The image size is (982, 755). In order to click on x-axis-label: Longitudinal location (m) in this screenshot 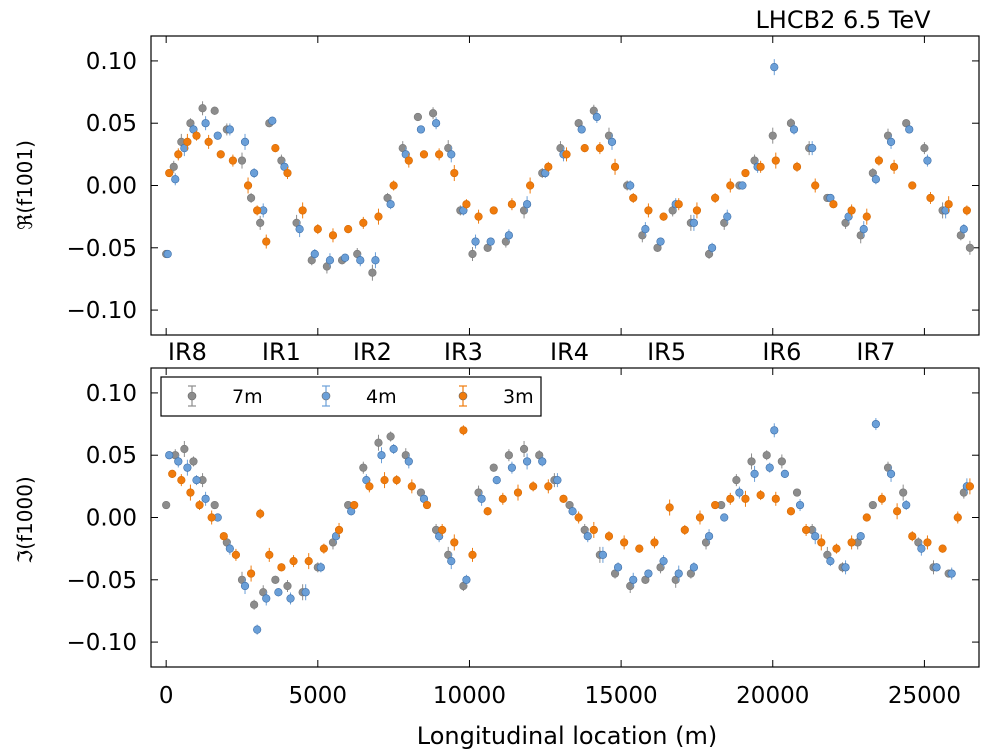, I will do `click(567, 736)`.